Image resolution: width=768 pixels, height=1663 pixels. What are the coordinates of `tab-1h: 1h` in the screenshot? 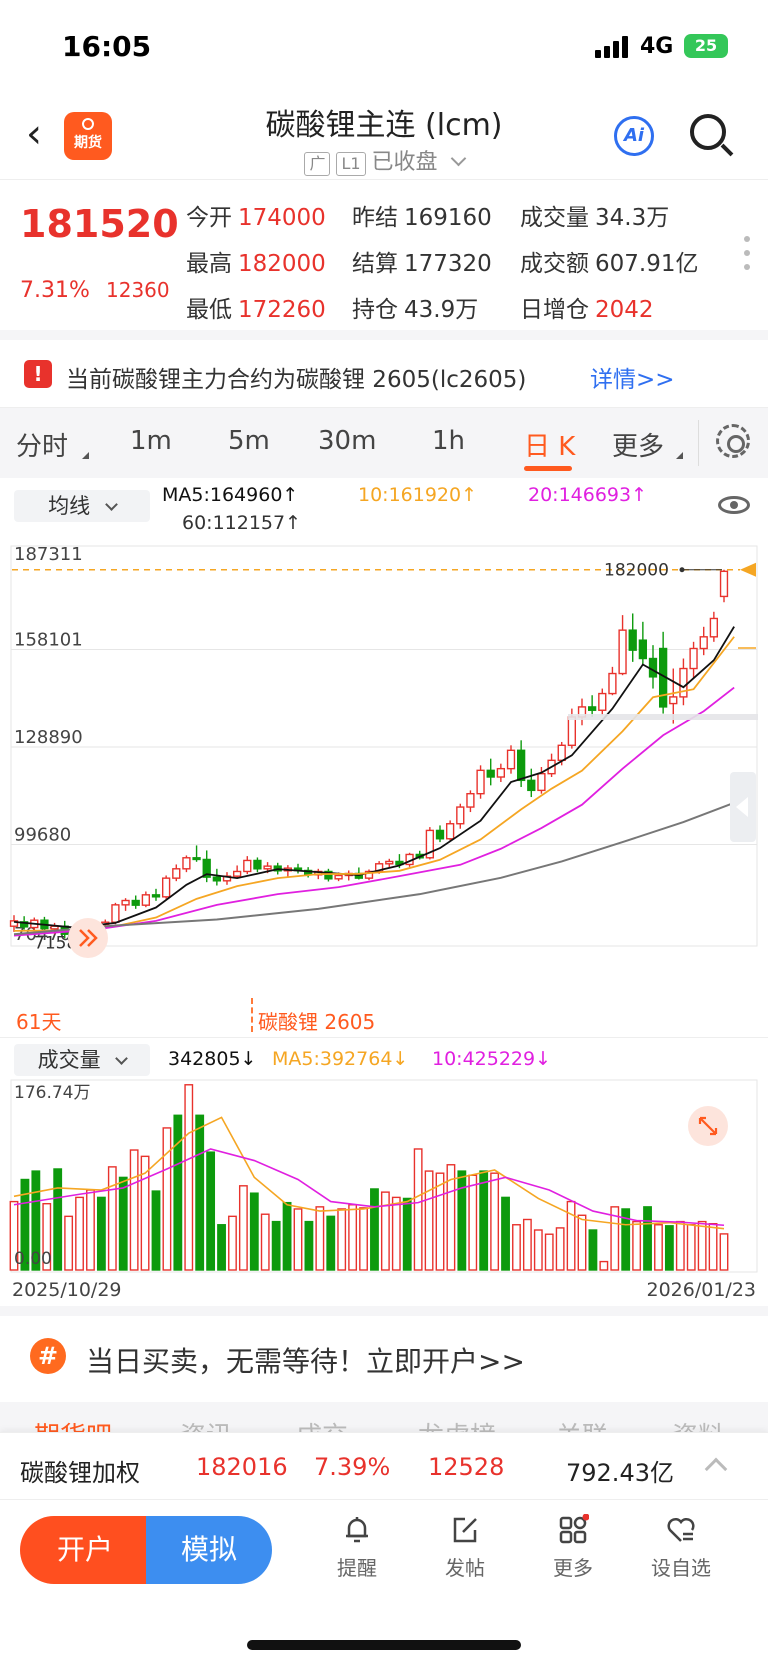 It's located at (449, 441).